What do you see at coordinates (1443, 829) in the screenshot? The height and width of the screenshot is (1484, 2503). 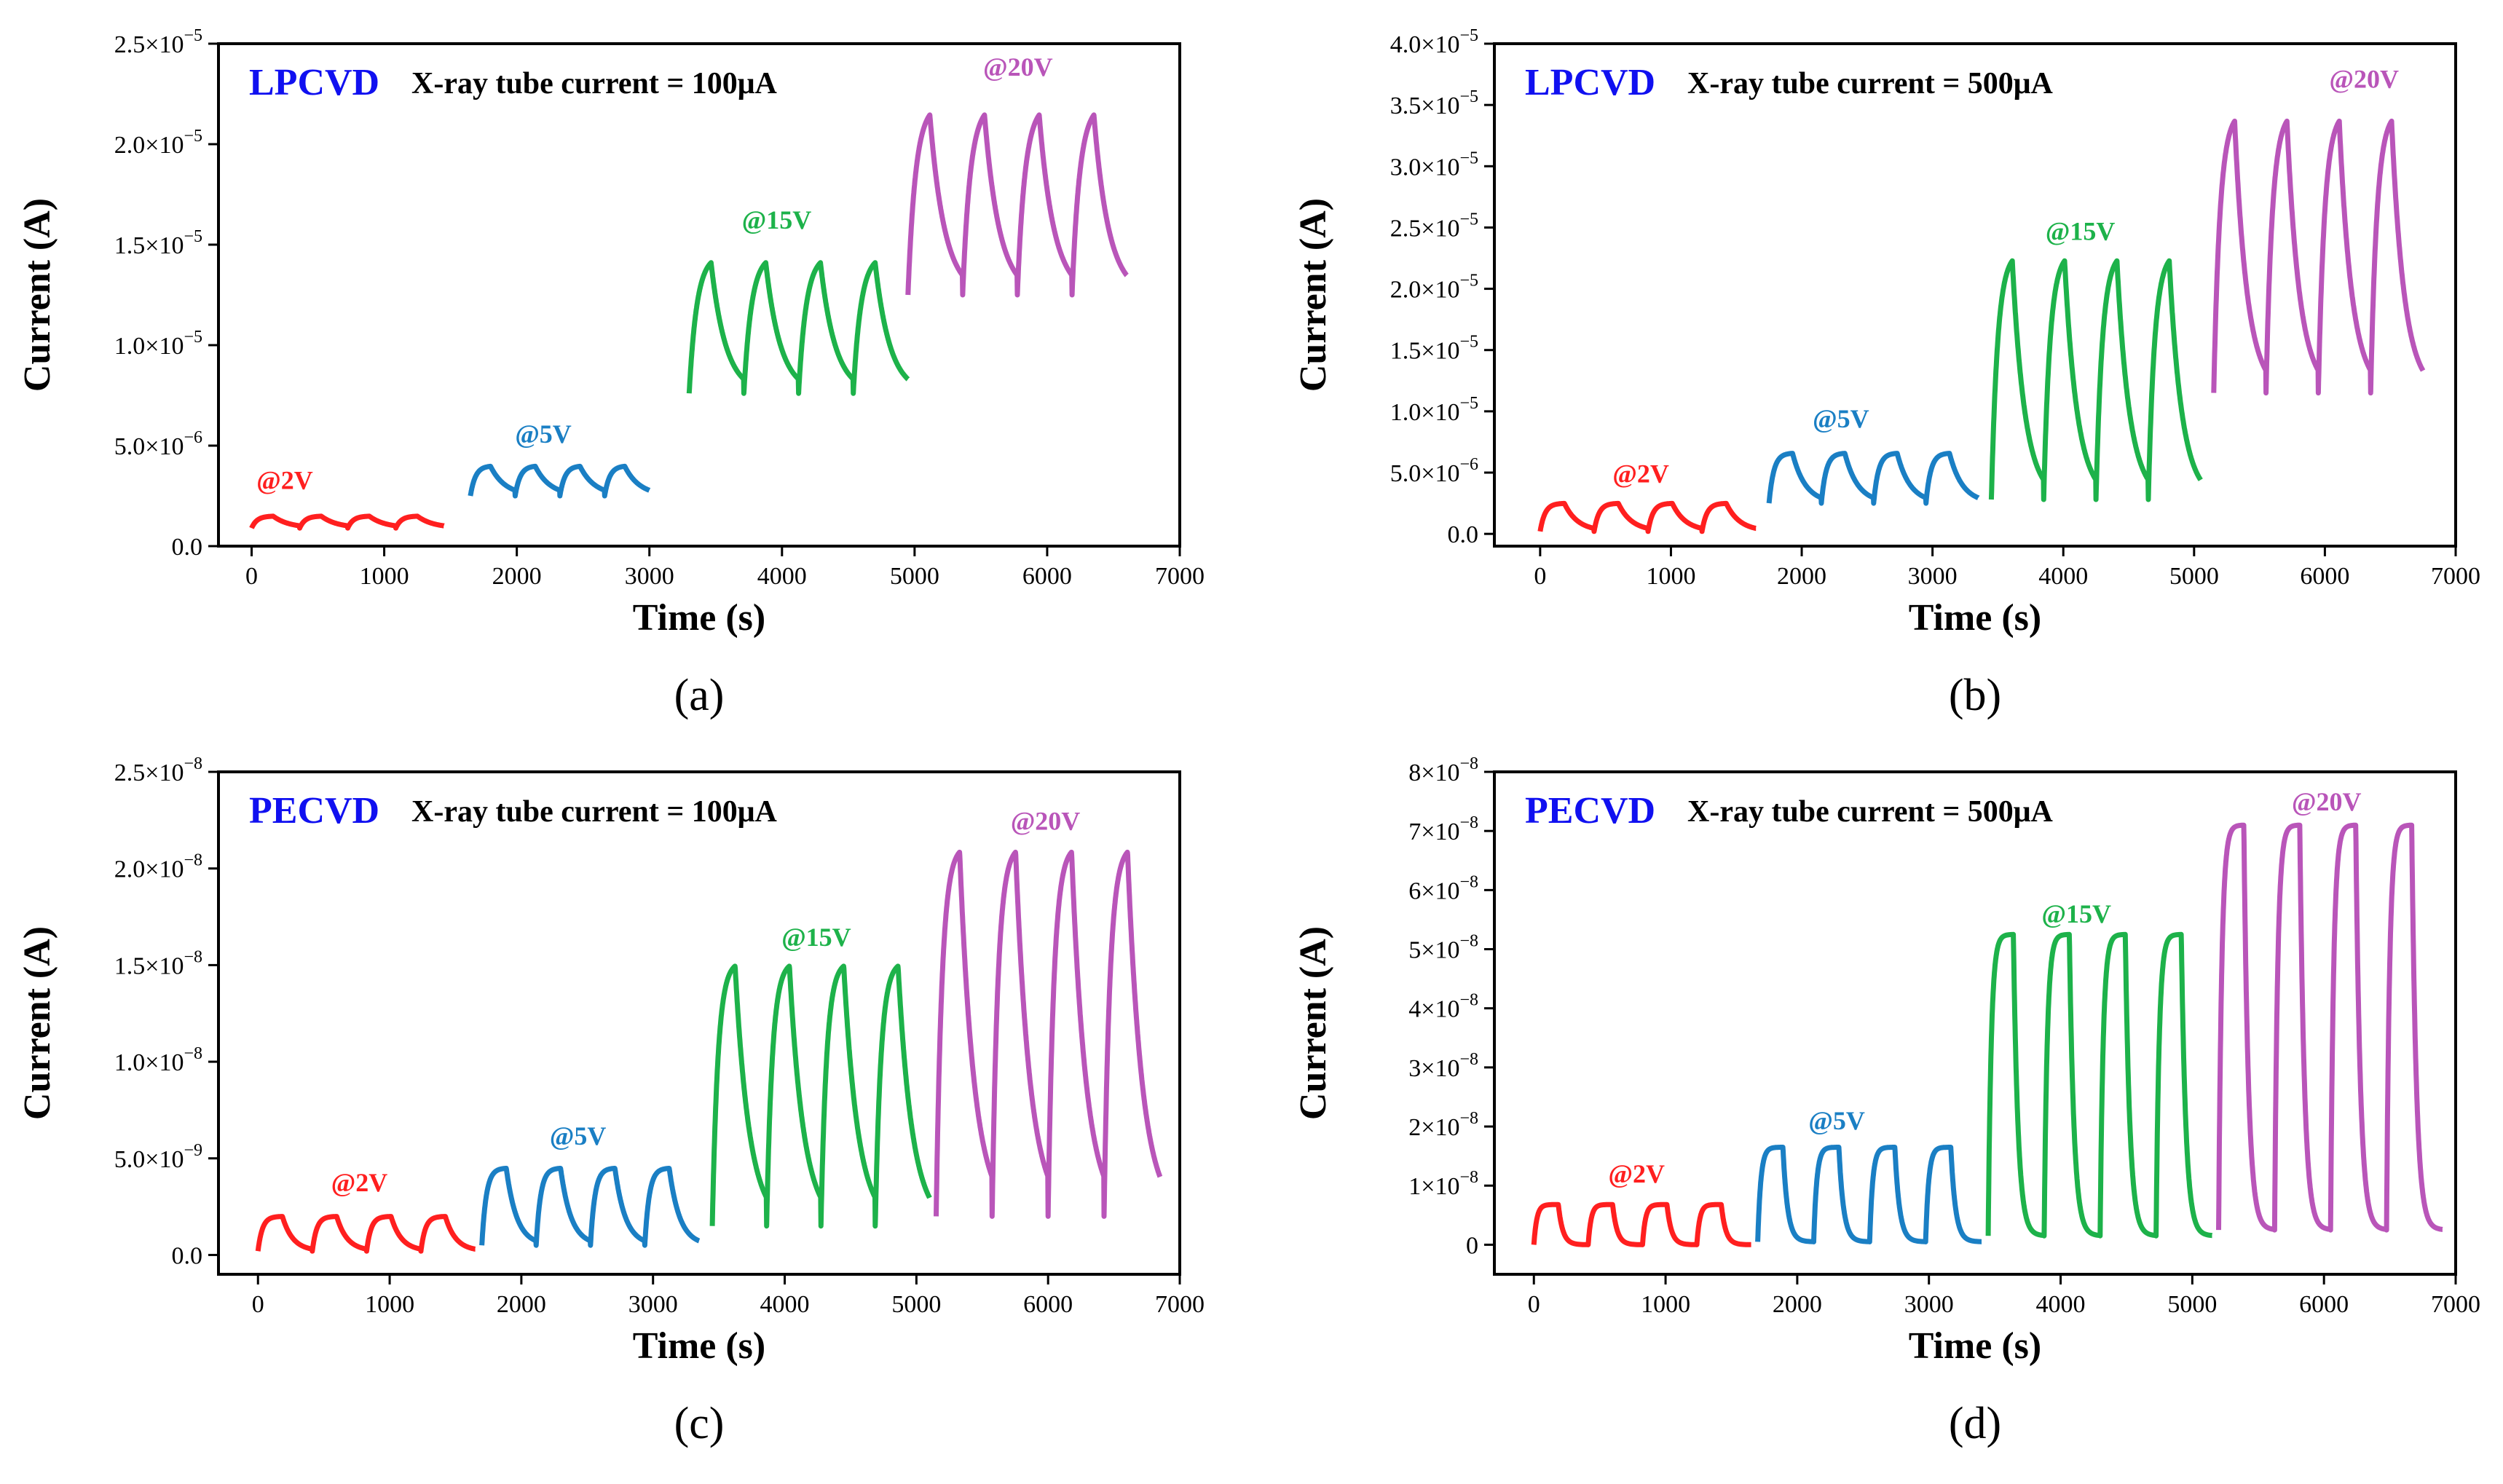 I see `y-tick-label: 7×10⁻⁸` at bounding box center [1443, 829].